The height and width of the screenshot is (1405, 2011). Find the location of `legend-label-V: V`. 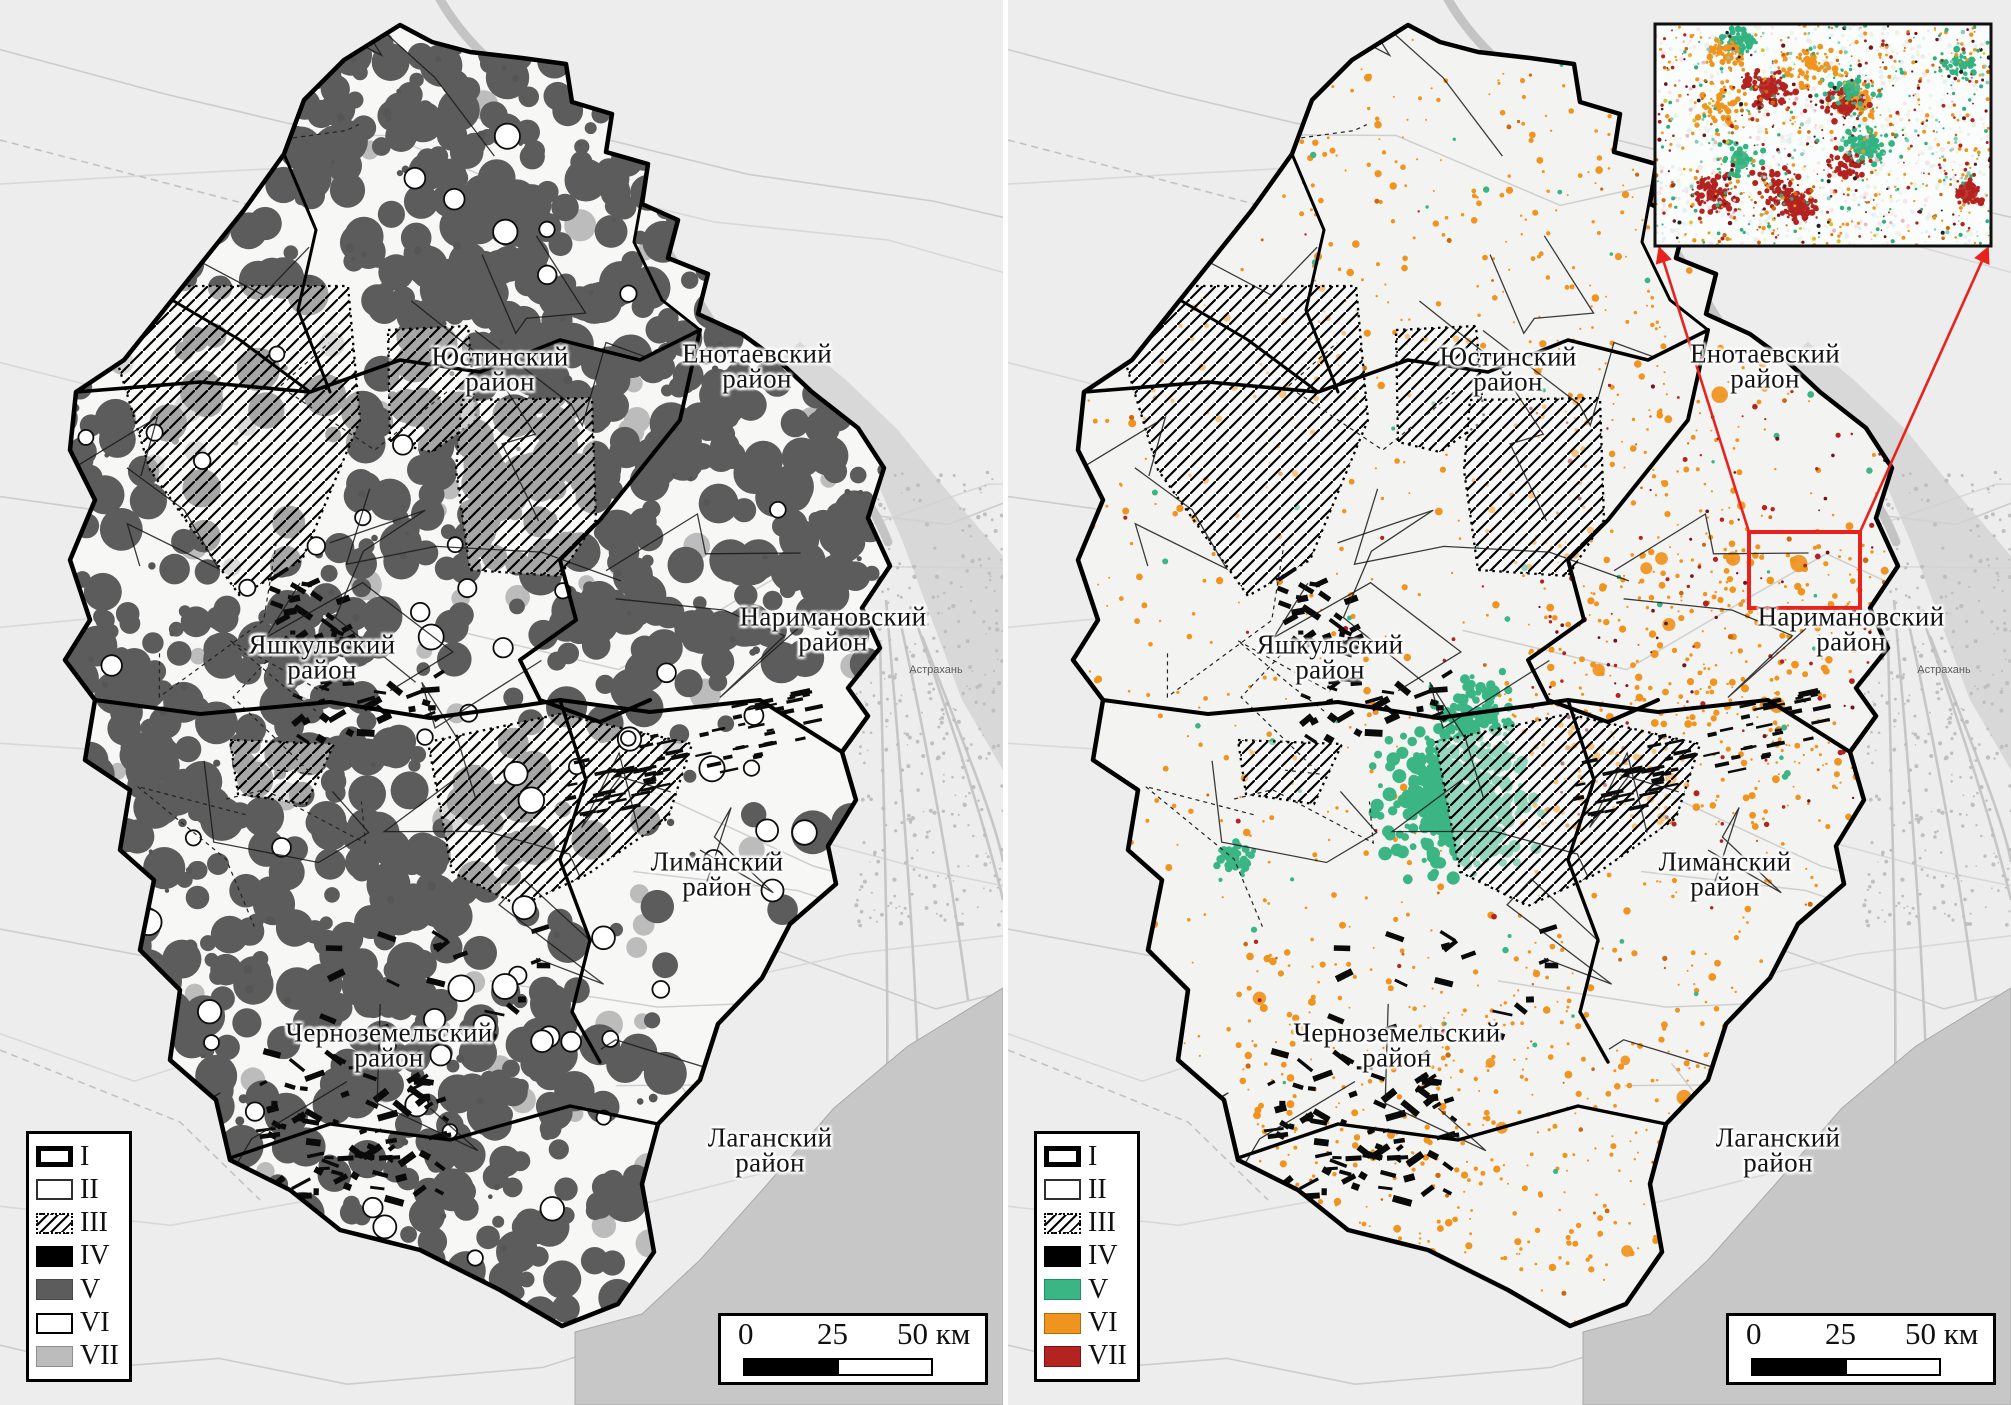

legend-label-V: V is located at coordinates (90, 1289).